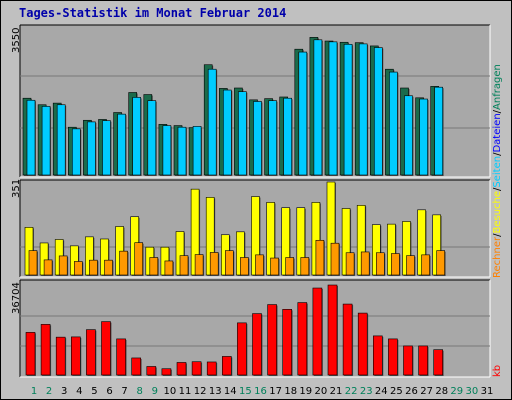 Image resolution: width=512 pixels, height=400 pixels. Describe the element at coordinates (336, 391) in the screenshot. I see `x-tick-label: 21` at that location.